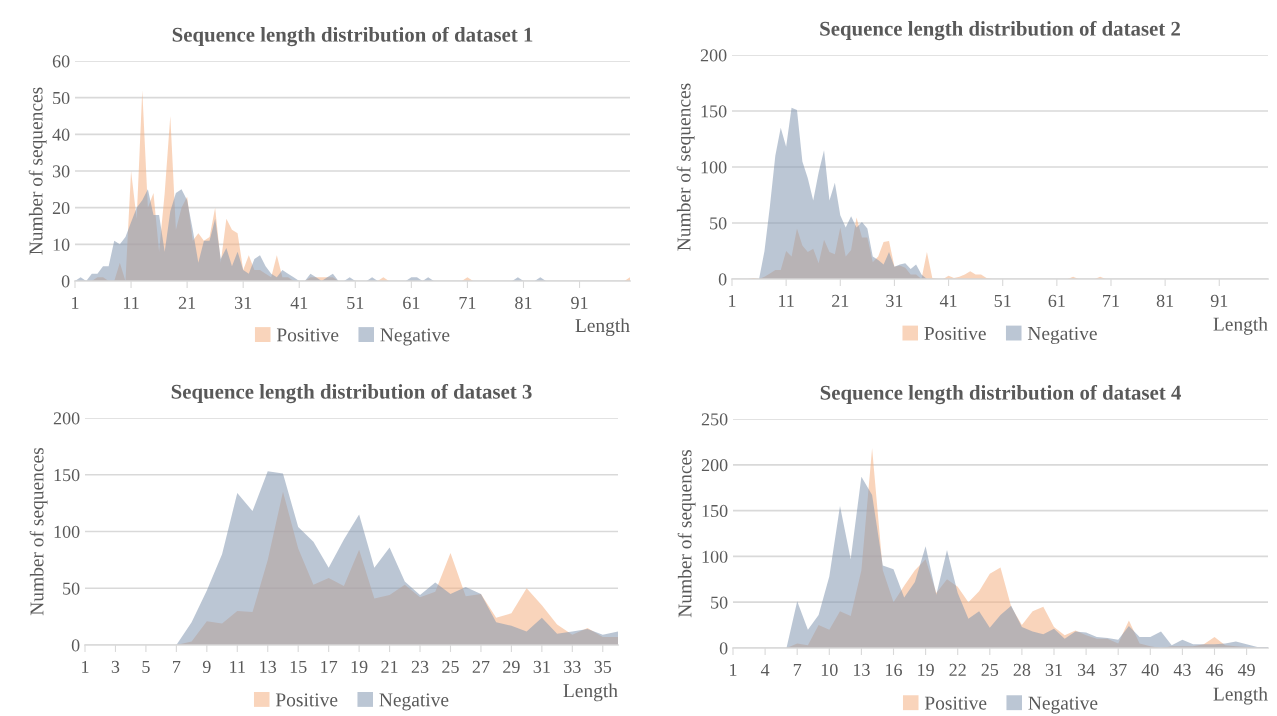 The width and height of the screenshot is (1277, 716). What do you see at coordinates (765, 669) in the screenshot?
I see `x-tick-label: 4` at bounding box center [765, 669].